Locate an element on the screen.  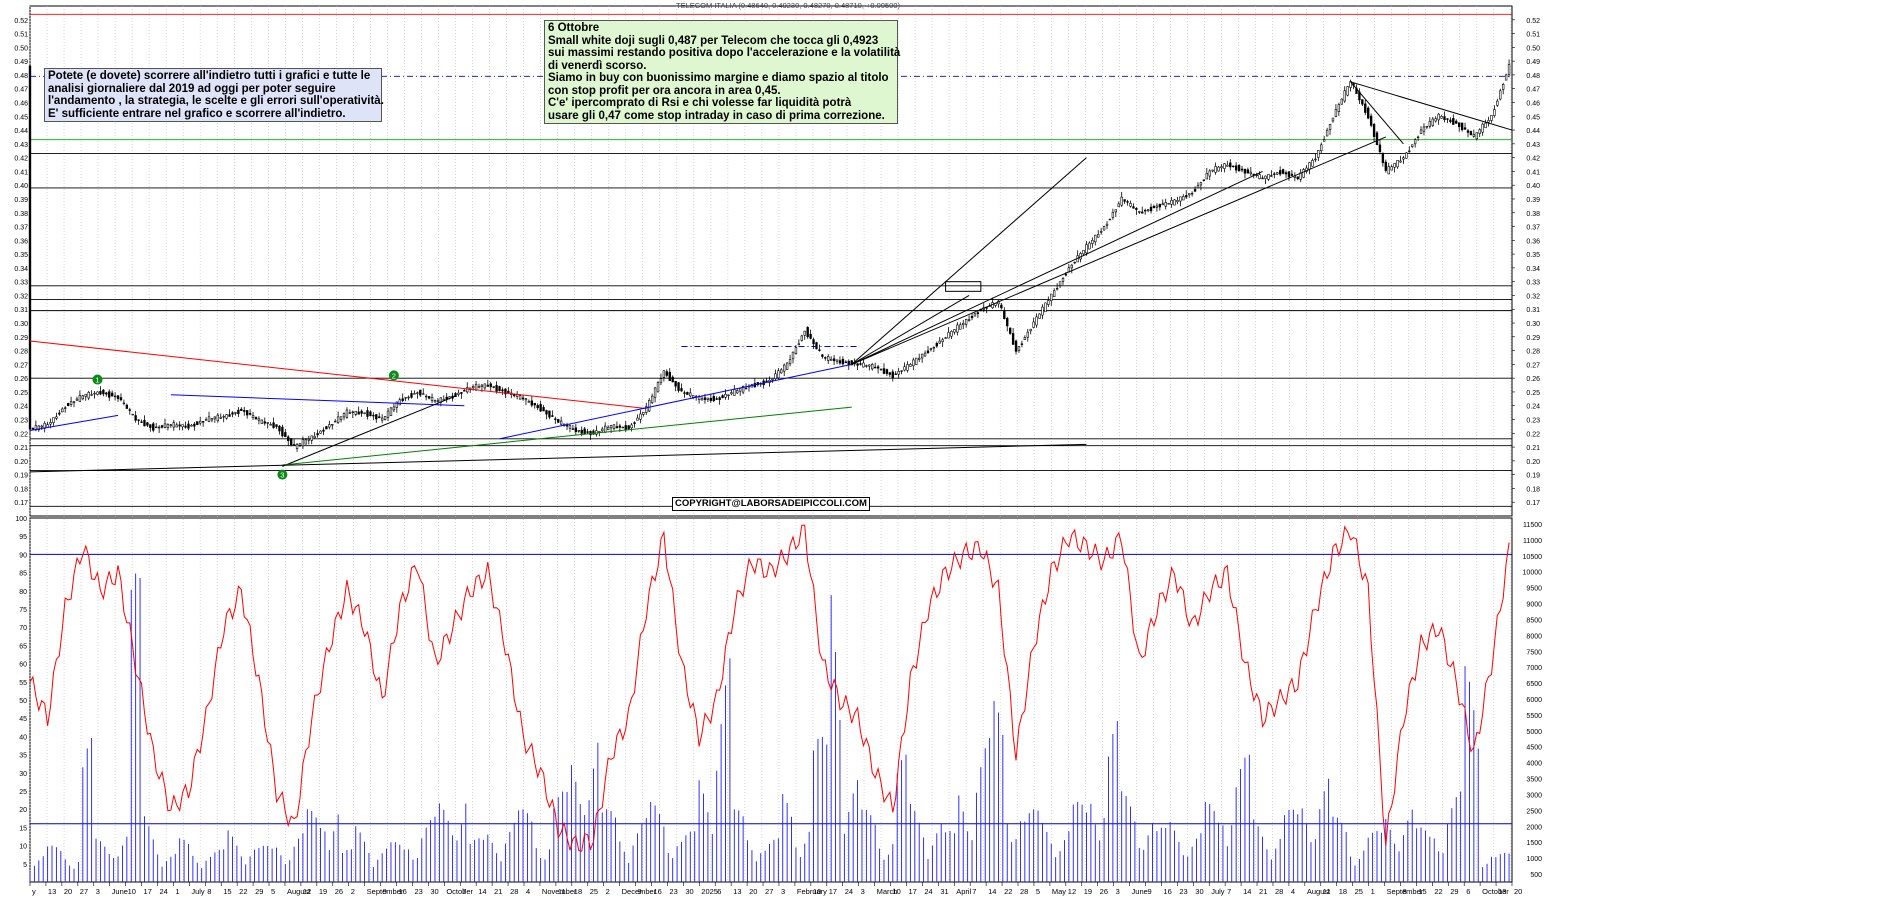
rsi-tick-label: 90 is located at coordinates (23, 555).